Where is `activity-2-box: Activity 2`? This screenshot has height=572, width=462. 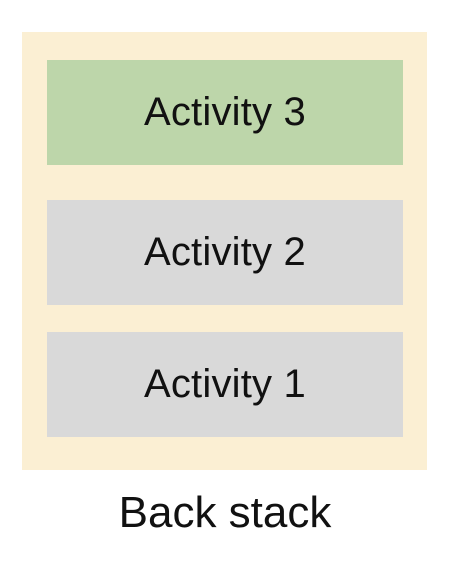
activity-2-box: Activity 2 is located at coordinates (225, 252).